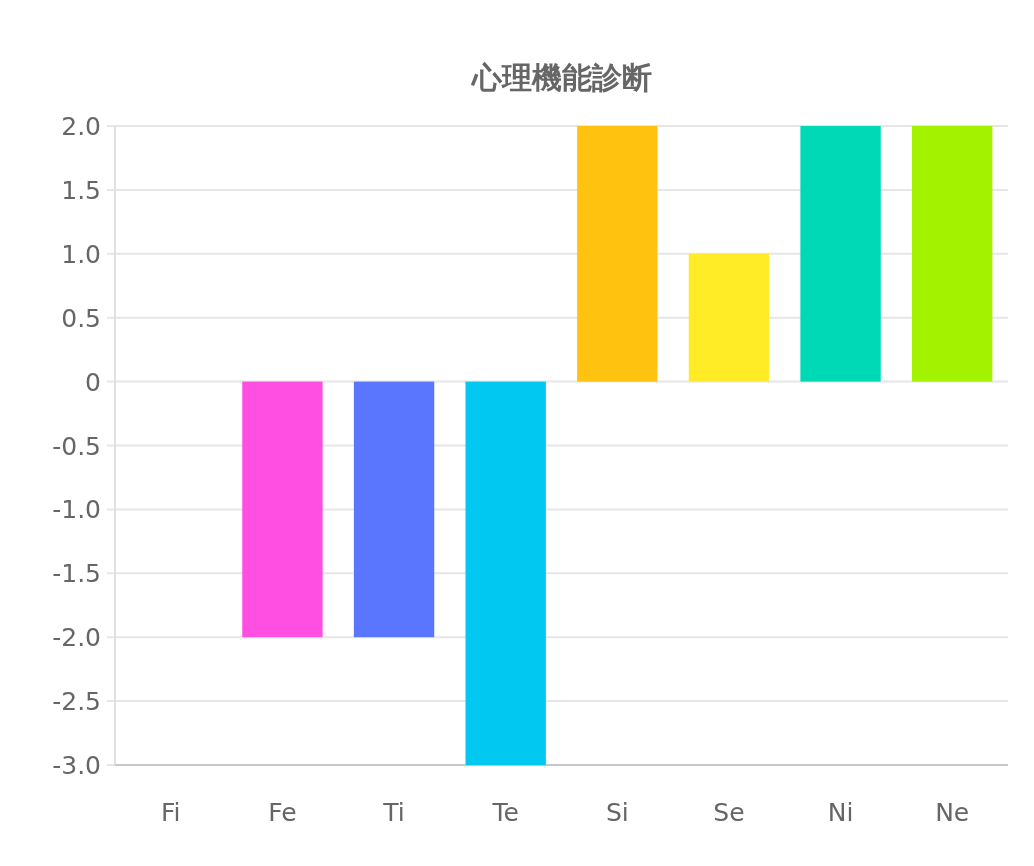  I want to click on x-tick-label: Si, so click(617, 812).